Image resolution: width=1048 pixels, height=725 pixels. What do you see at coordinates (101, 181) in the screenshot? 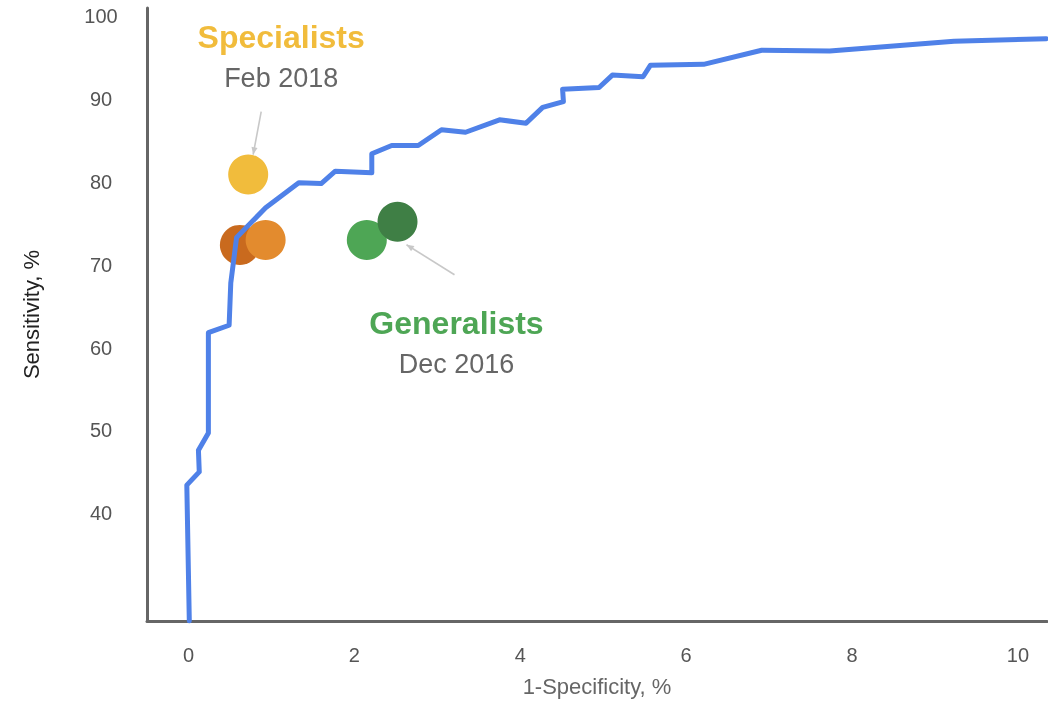
I see `y-tick-label: 80` at bounding box center [101, 181].